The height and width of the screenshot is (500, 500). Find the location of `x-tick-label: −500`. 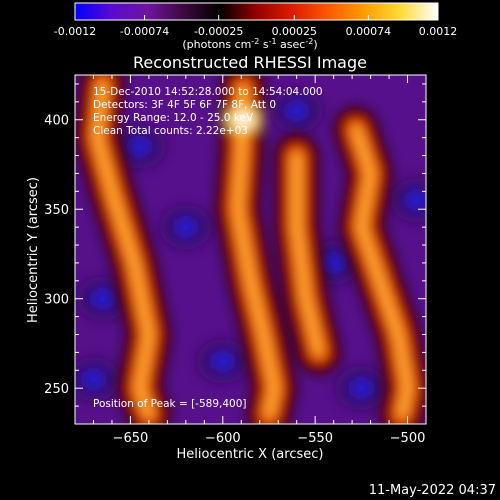

x-tick-label: −500 is located at coordinates (408, 438).